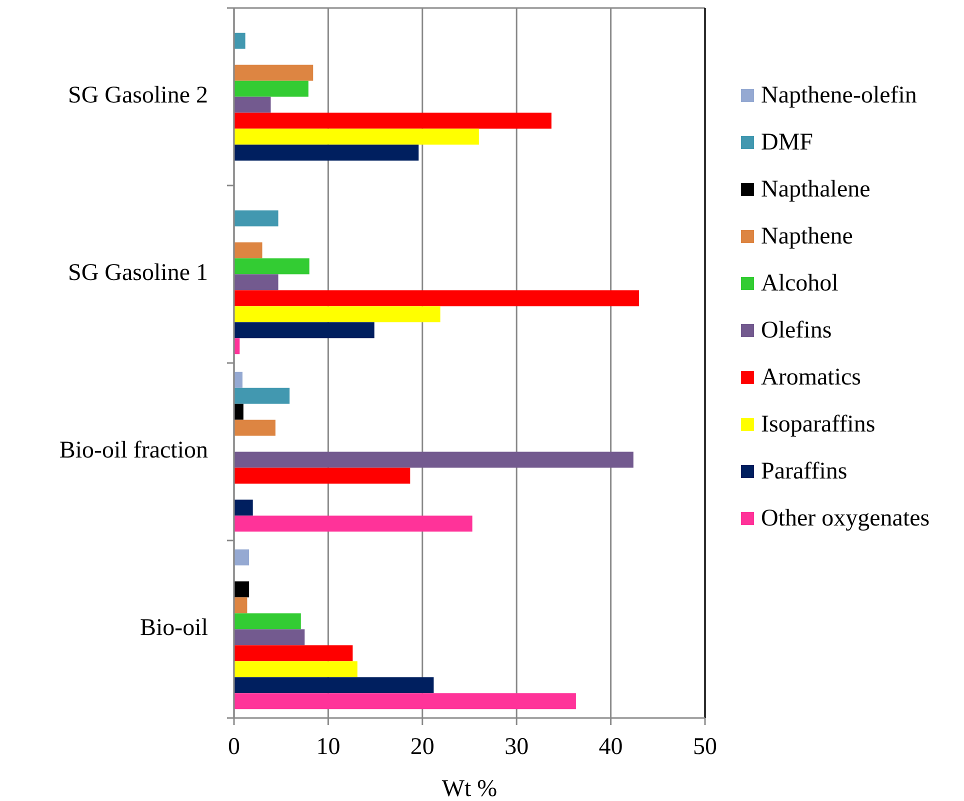  What do you see at coordinates (138, 273) in the screenshot?
I see `y-tick-label: SG Gasoline 1` at bounding box center [138, 273].